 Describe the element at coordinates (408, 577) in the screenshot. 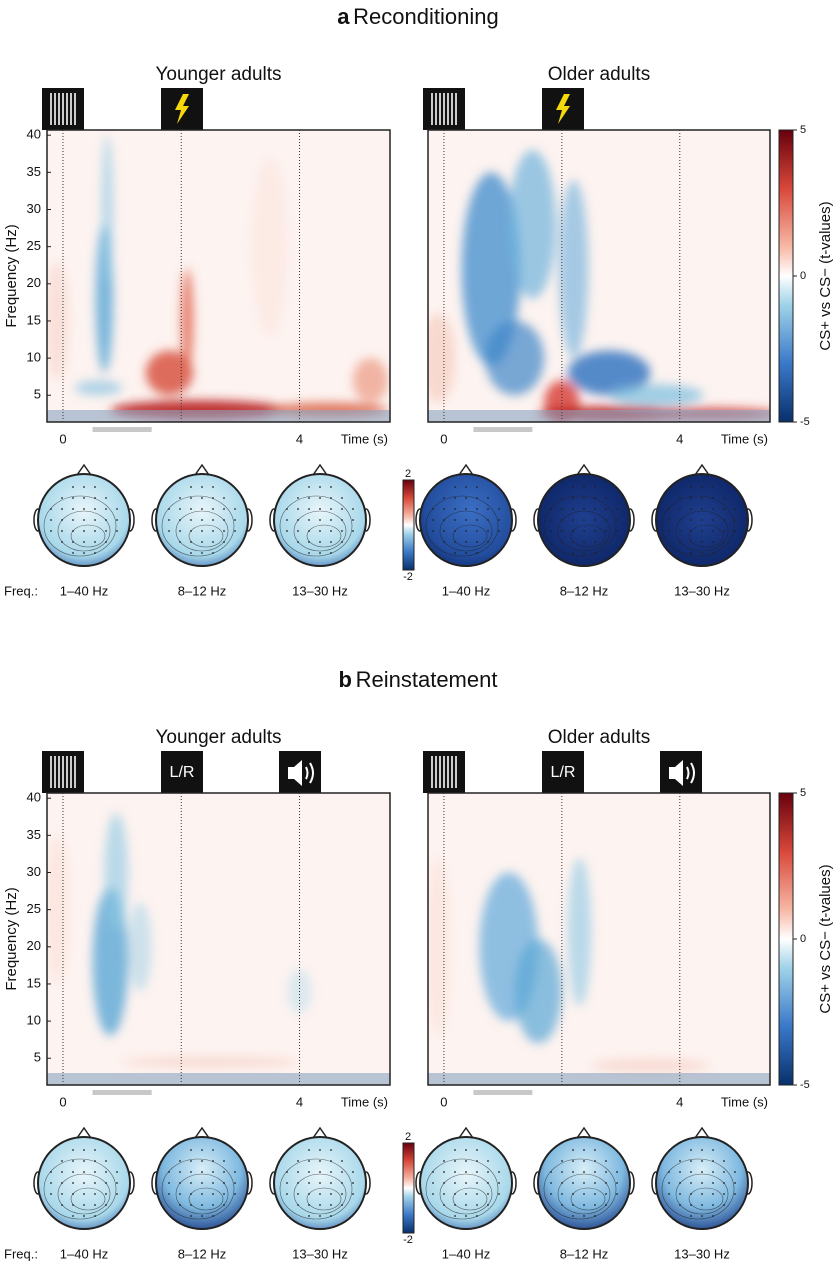

I see `topo-colorbar-tick-label: -2` at that location.